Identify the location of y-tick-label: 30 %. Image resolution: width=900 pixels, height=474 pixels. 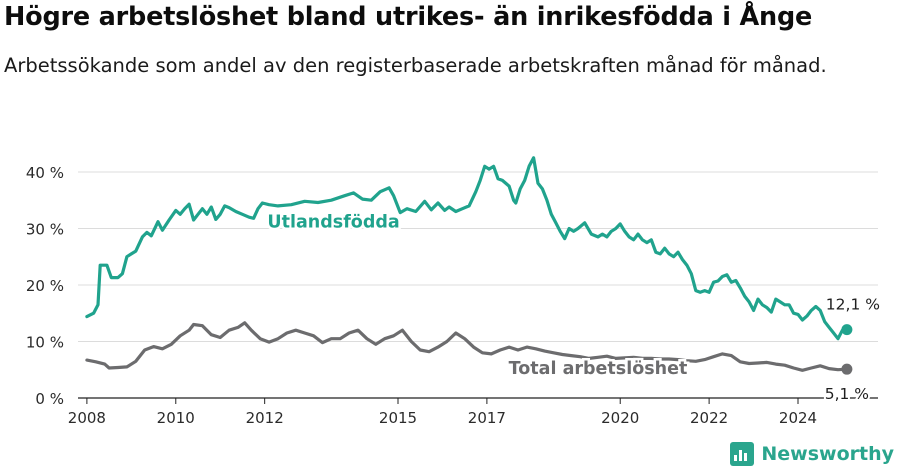
(45, 229).